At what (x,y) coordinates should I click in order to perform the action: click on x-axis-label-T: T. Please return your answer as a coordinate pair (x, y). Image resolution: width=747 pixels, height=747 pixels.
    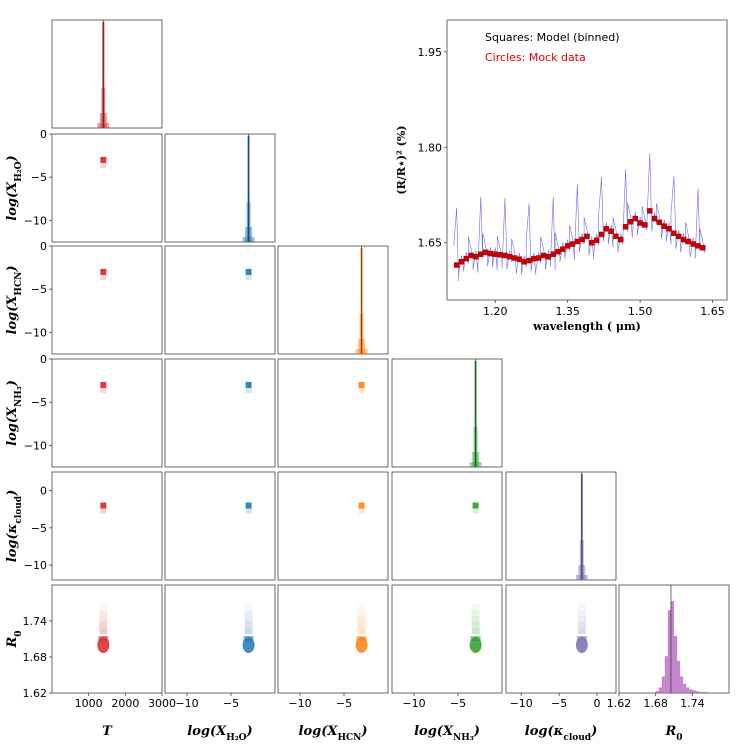
    Looking at the image, I should click on (107, 731).